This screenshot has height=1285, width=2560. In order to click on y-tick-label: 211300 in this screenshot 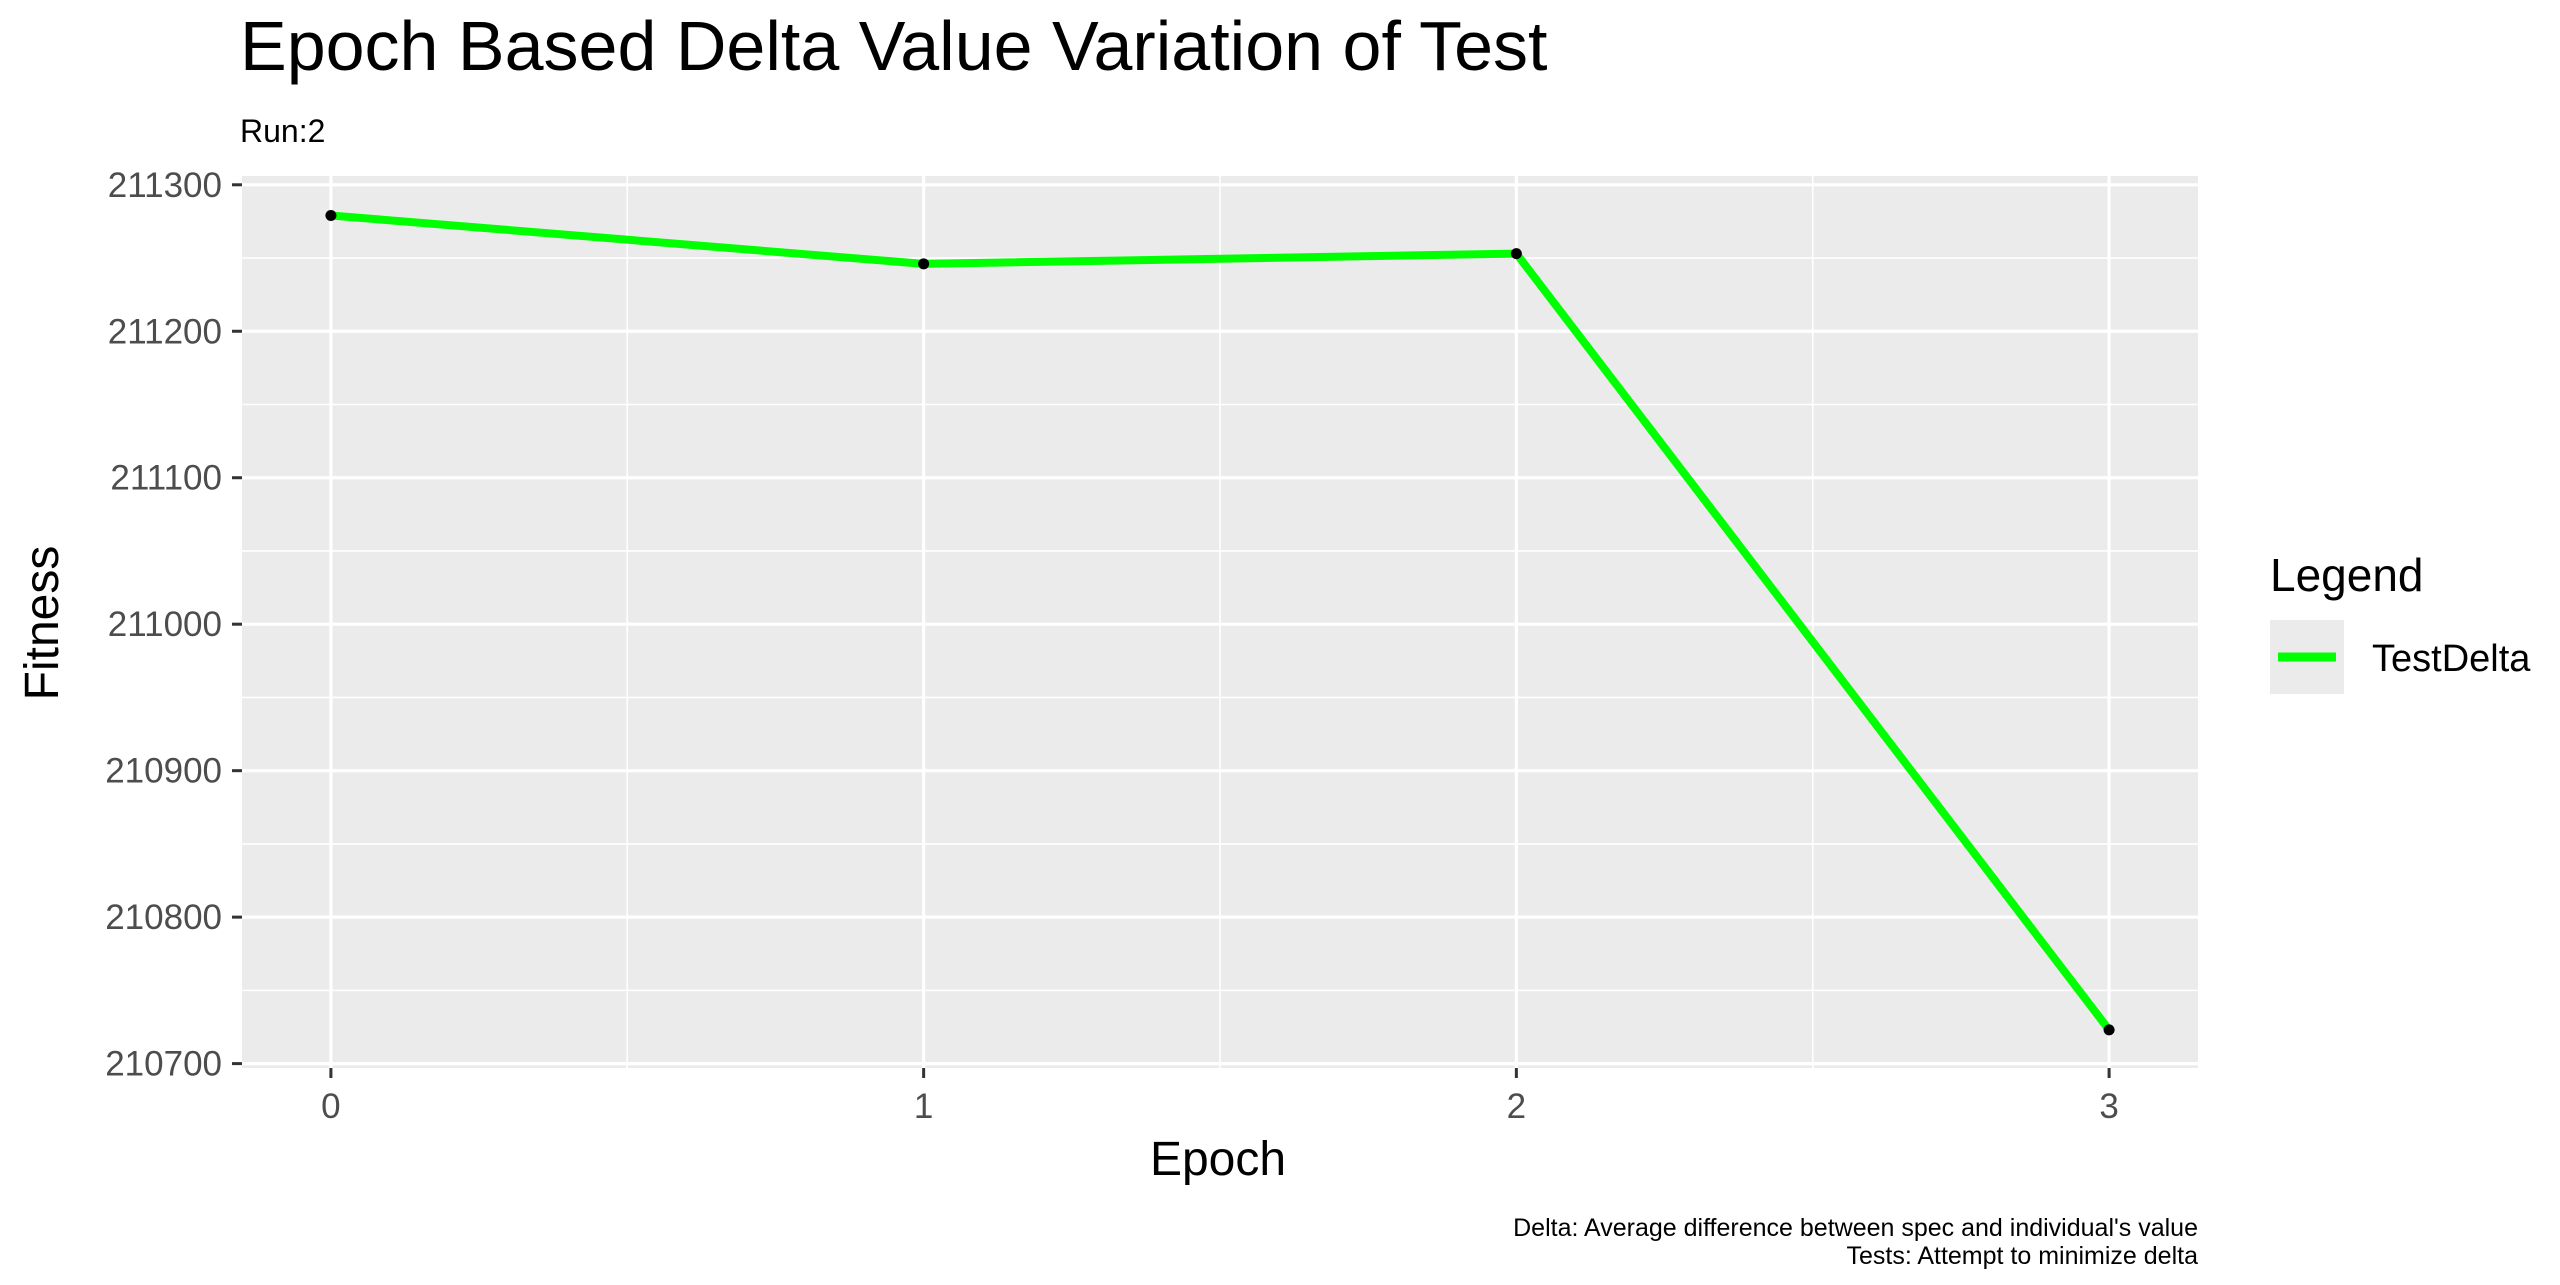, I will do `click(165, 185)`.